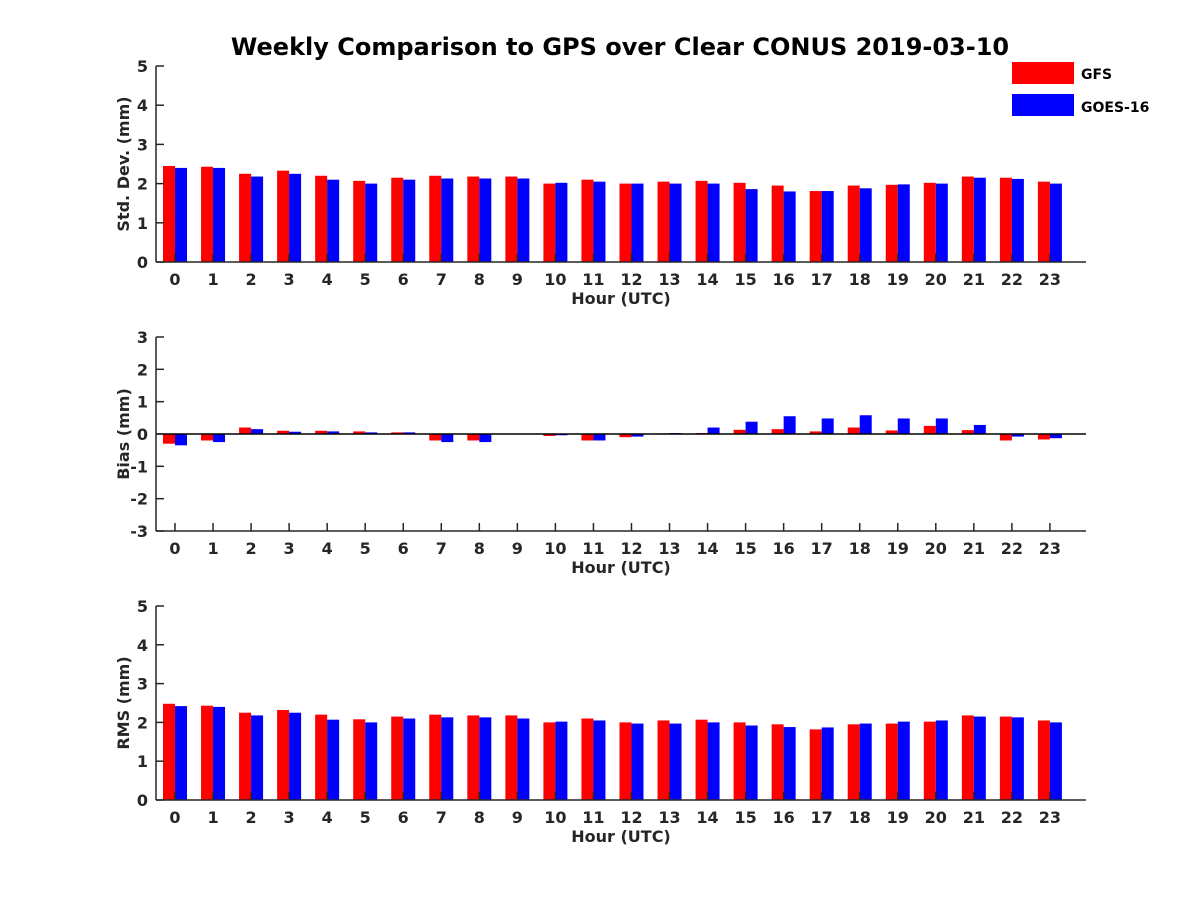  Describe the element at coordinates (123, 163) in the screenshot. I see `y-axis-label: Std. Dev. (mm)` at that location.